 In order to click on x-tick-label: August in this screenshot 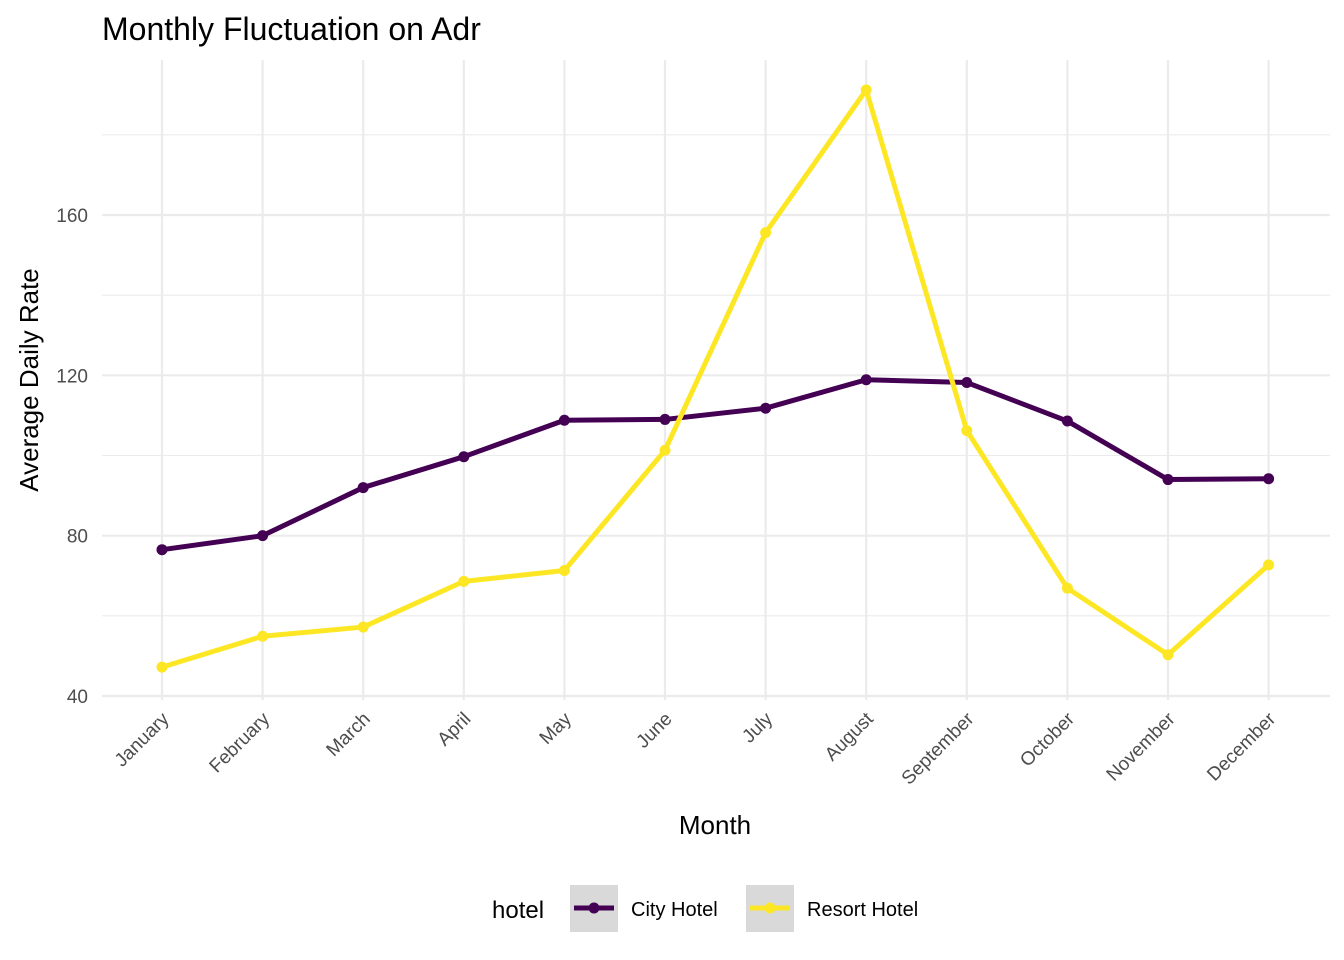, I will do `click(849, 736)`.